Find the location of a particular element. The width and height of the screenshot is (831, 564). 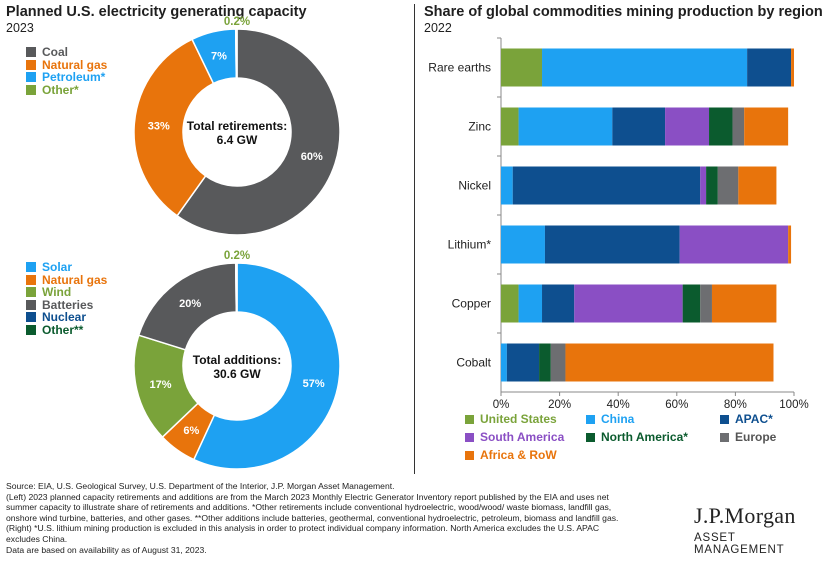

legend-label: United States is located at coordinates (518, 419).